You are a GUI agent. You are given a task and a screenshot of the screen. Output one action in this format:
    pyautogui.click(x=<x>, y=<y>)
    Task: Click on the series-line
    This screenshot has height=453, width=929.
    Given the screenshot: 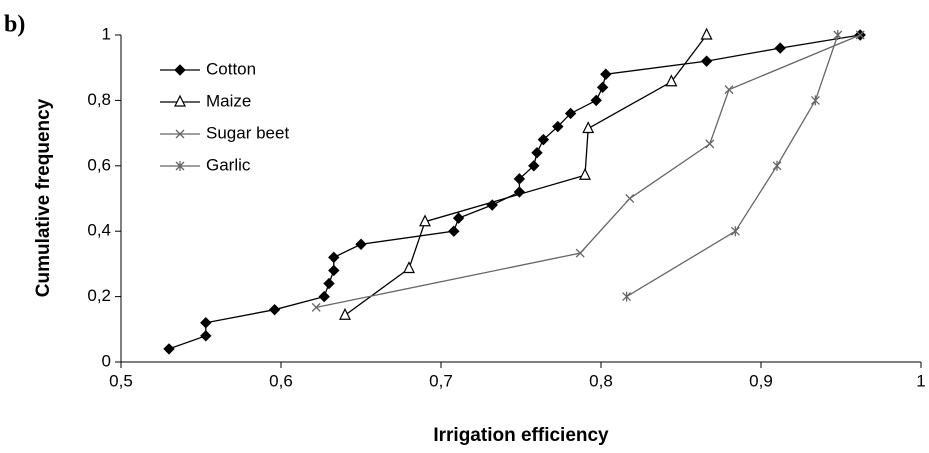 What is the action you would take?
    pyautogui.click(x=732, y=166)
    